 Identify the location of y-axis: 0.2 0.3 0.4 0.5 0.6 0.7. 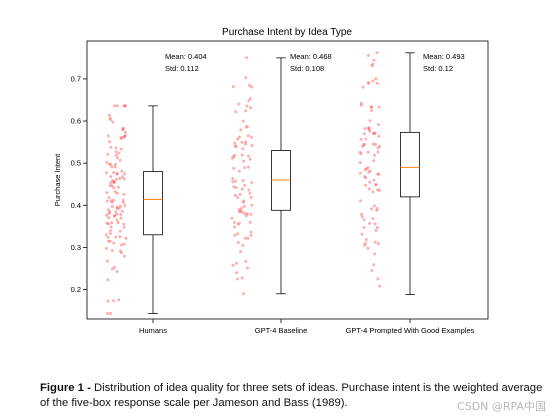
(79, 184).